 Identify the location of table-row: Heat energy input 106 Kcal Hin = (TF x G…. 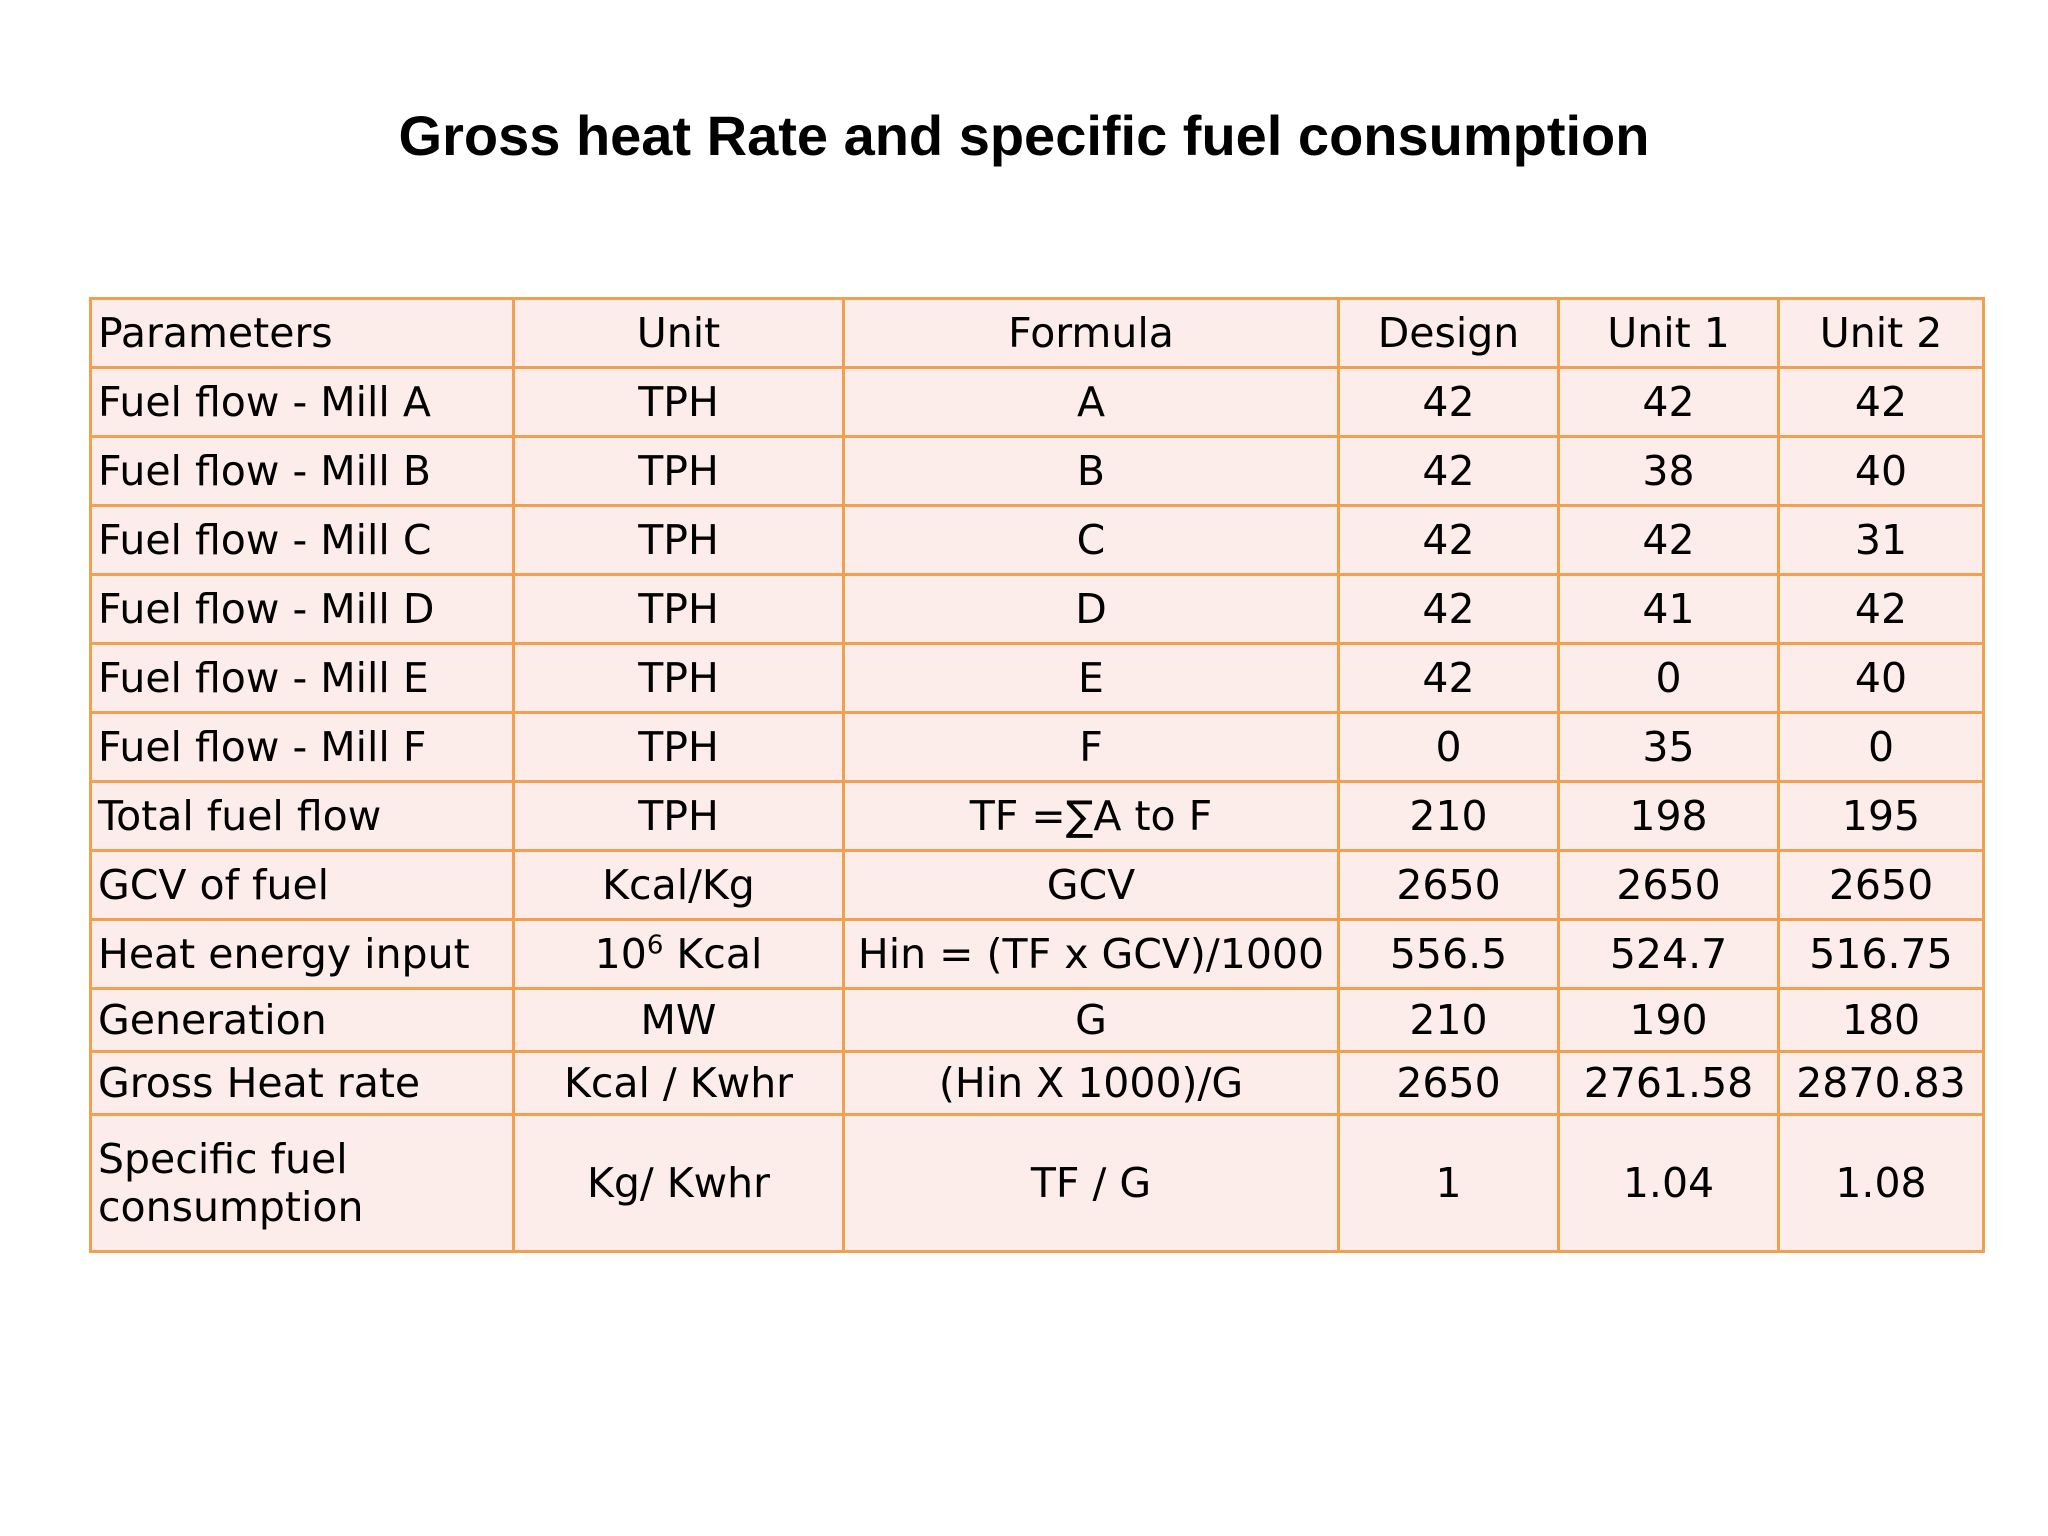
(1037, 954).